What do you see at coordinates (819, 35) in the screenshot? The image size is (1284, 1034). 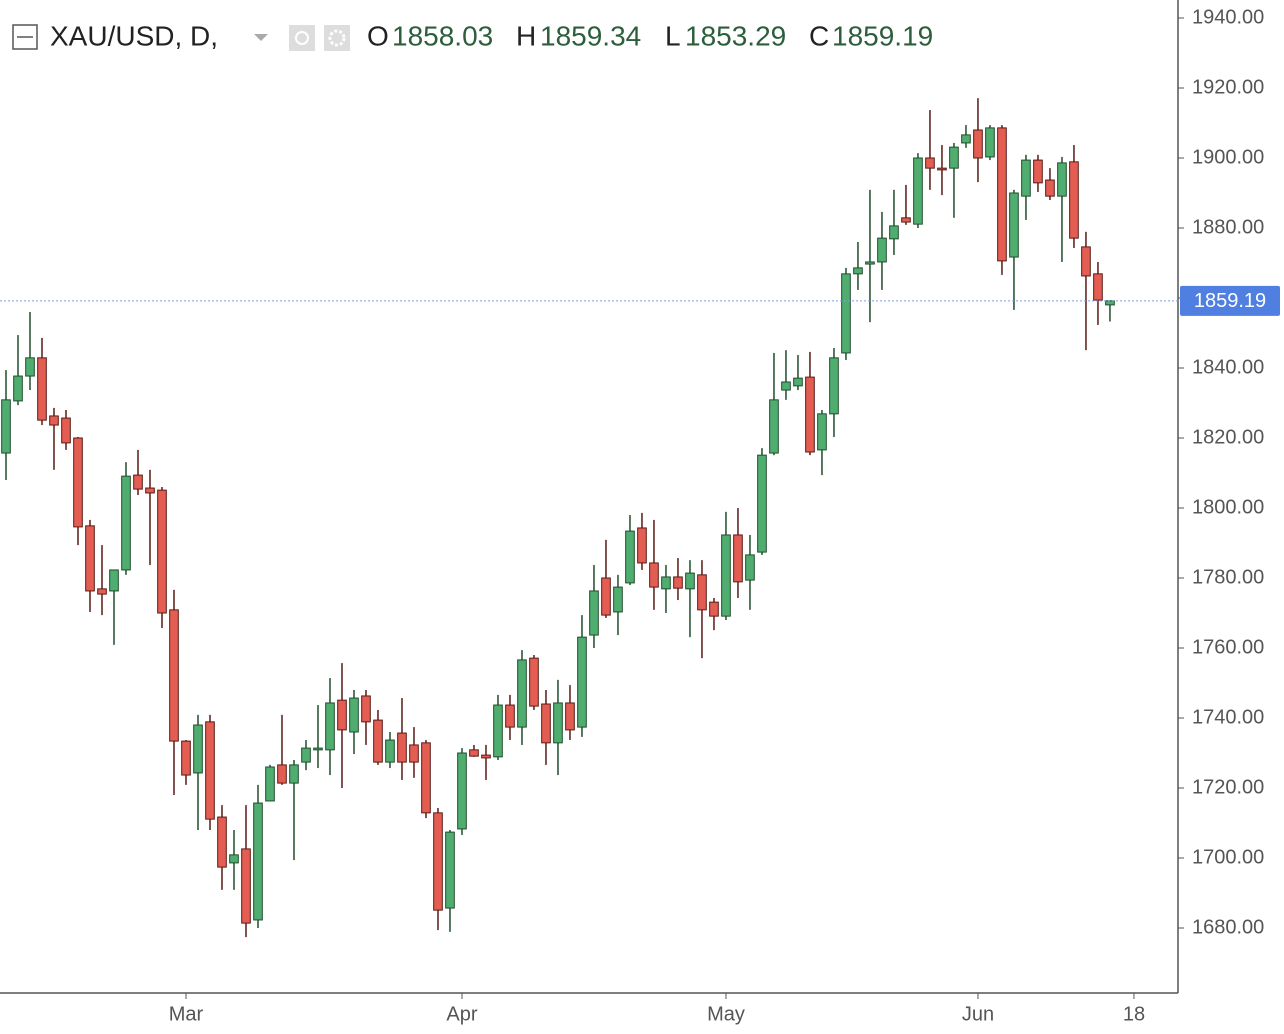 I see `close-label: C` at bounding box center [819, 35].